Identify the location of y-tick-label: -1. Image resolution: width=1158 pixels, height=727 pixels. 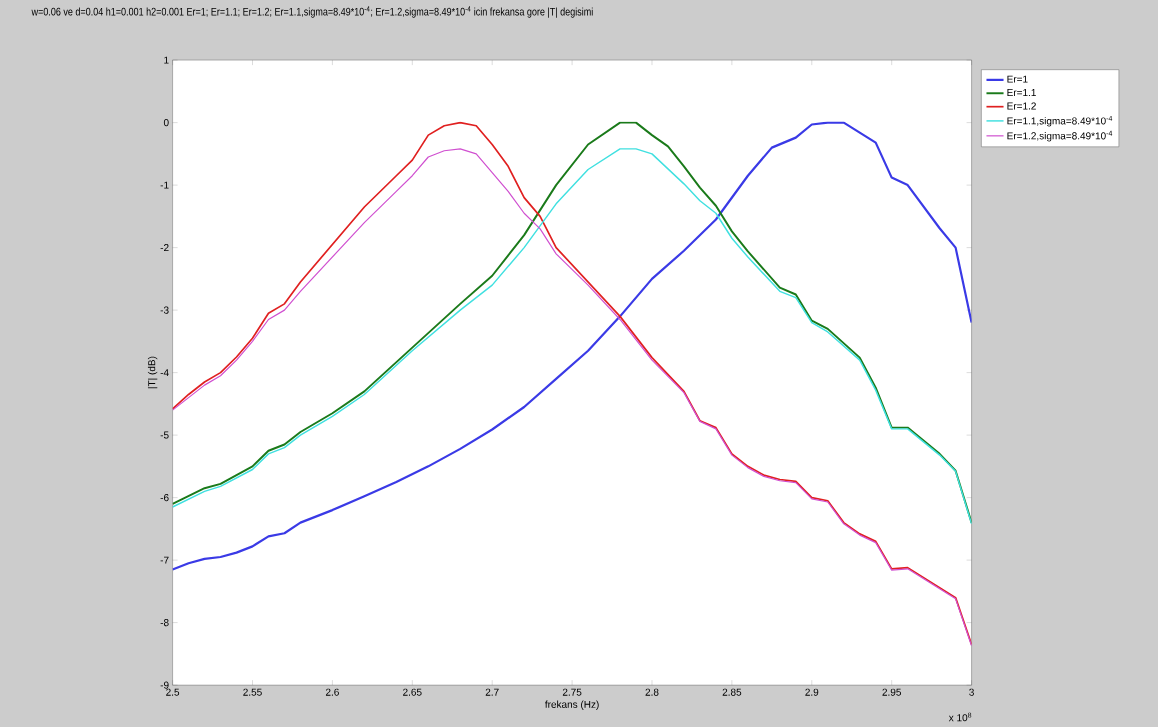
(164, 185).